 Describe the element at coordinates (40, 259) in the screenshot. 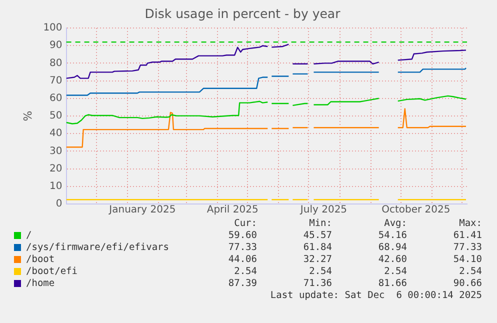

I see `legend-label: /boot` at that location.